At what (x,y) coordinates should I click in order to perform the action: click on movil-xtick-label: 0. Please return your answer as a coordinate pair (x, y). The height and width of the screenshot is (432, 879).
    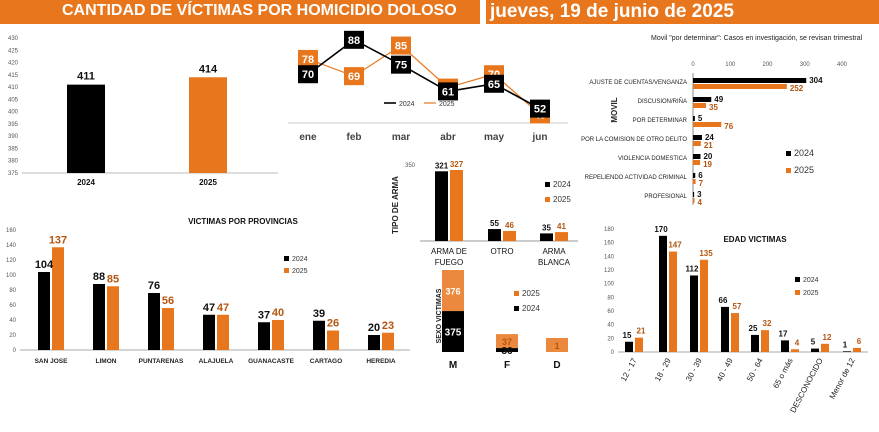
    Looking at the image, I should click on (693, 65).